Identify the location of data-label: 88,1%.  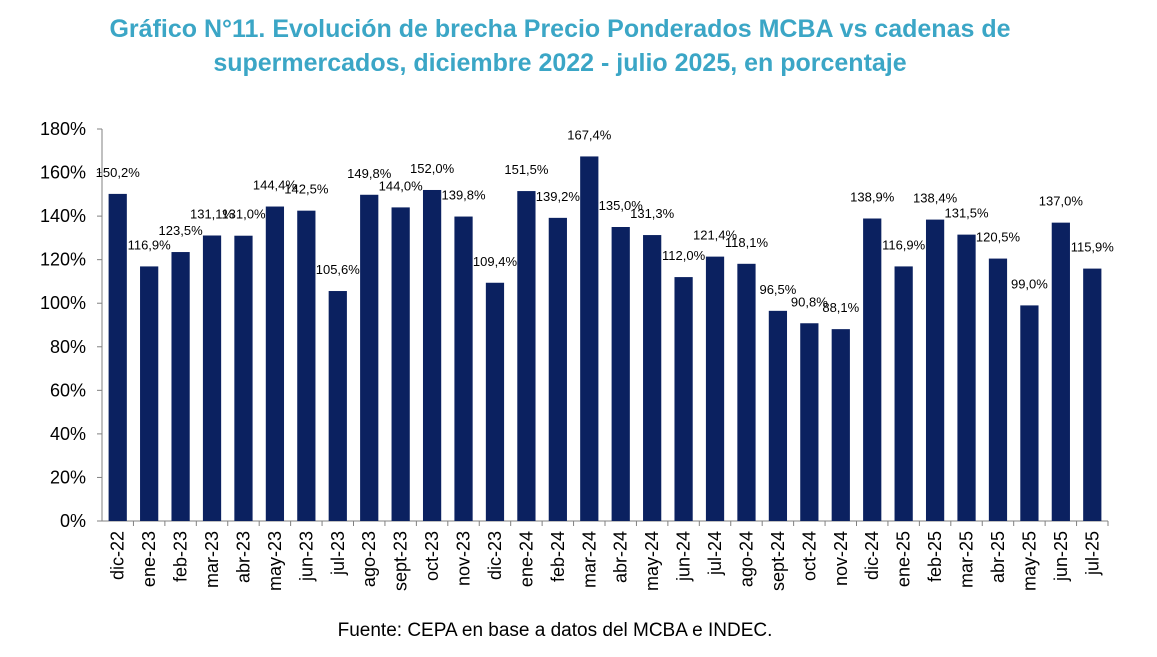
(840, 307).